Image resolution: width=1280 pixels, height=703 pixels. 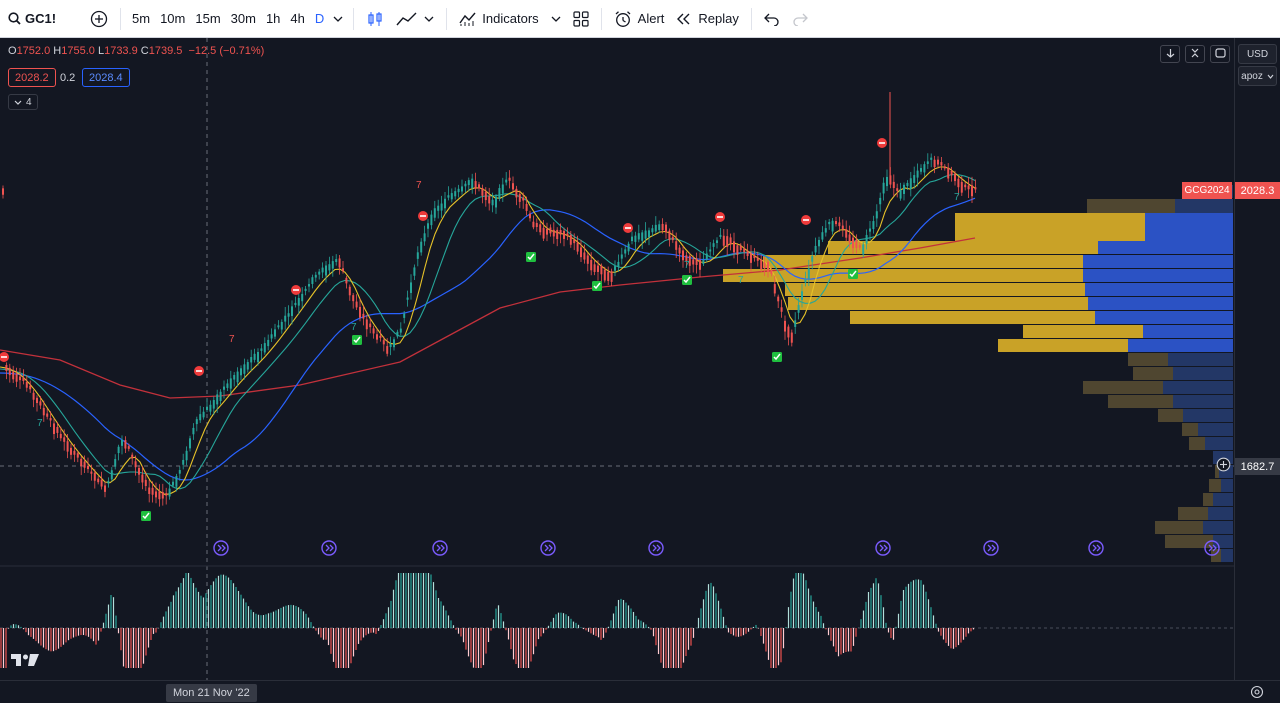 What do you see at coordinates (639, 19) in the screenshot?
I see `alert-button: Alert` at bounding box center [639, 19].